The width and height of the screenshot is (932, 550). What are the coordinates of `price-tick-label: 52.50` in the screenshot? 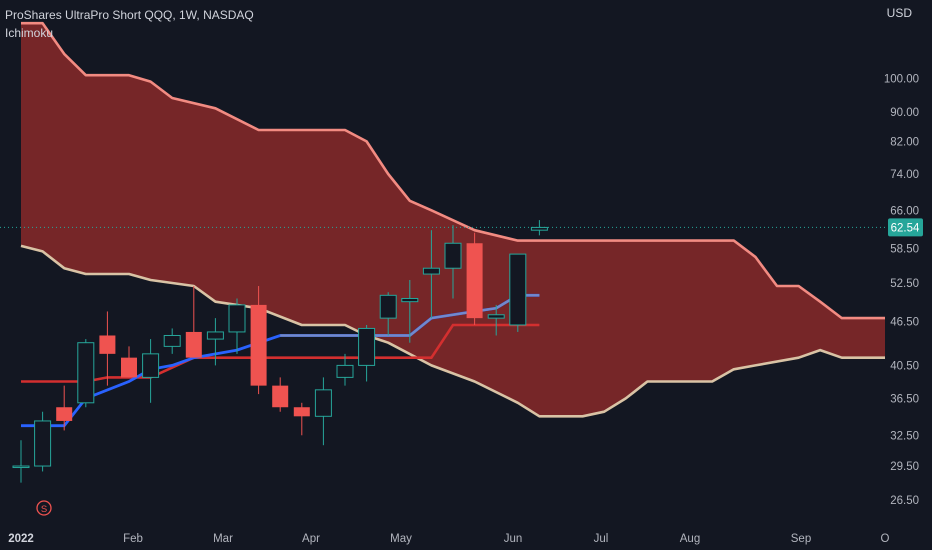 It's located at (904, 284).